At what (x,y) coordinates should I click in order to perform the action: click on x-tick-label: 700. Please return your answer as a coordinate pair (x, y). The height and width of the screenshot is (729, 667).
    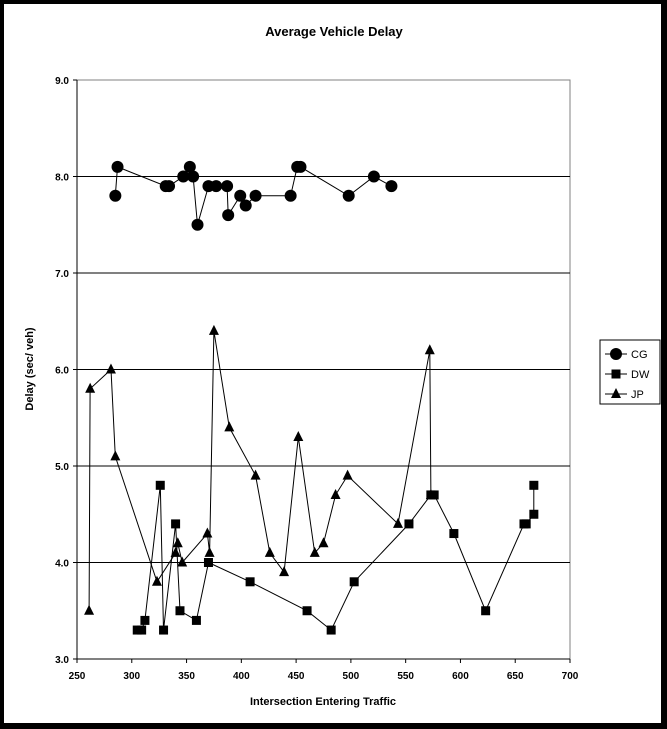
    Looking at the image, I should click on (570, 676).